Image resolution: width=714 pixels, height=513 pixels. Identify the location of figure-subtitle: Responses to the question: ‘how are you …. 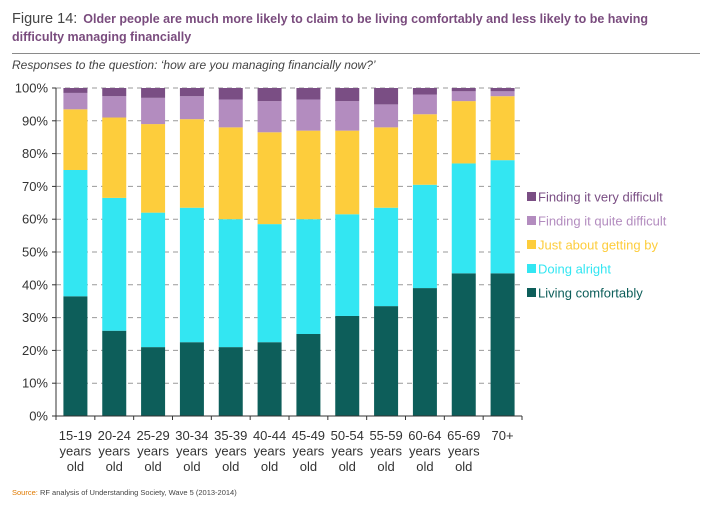
(194, 65).